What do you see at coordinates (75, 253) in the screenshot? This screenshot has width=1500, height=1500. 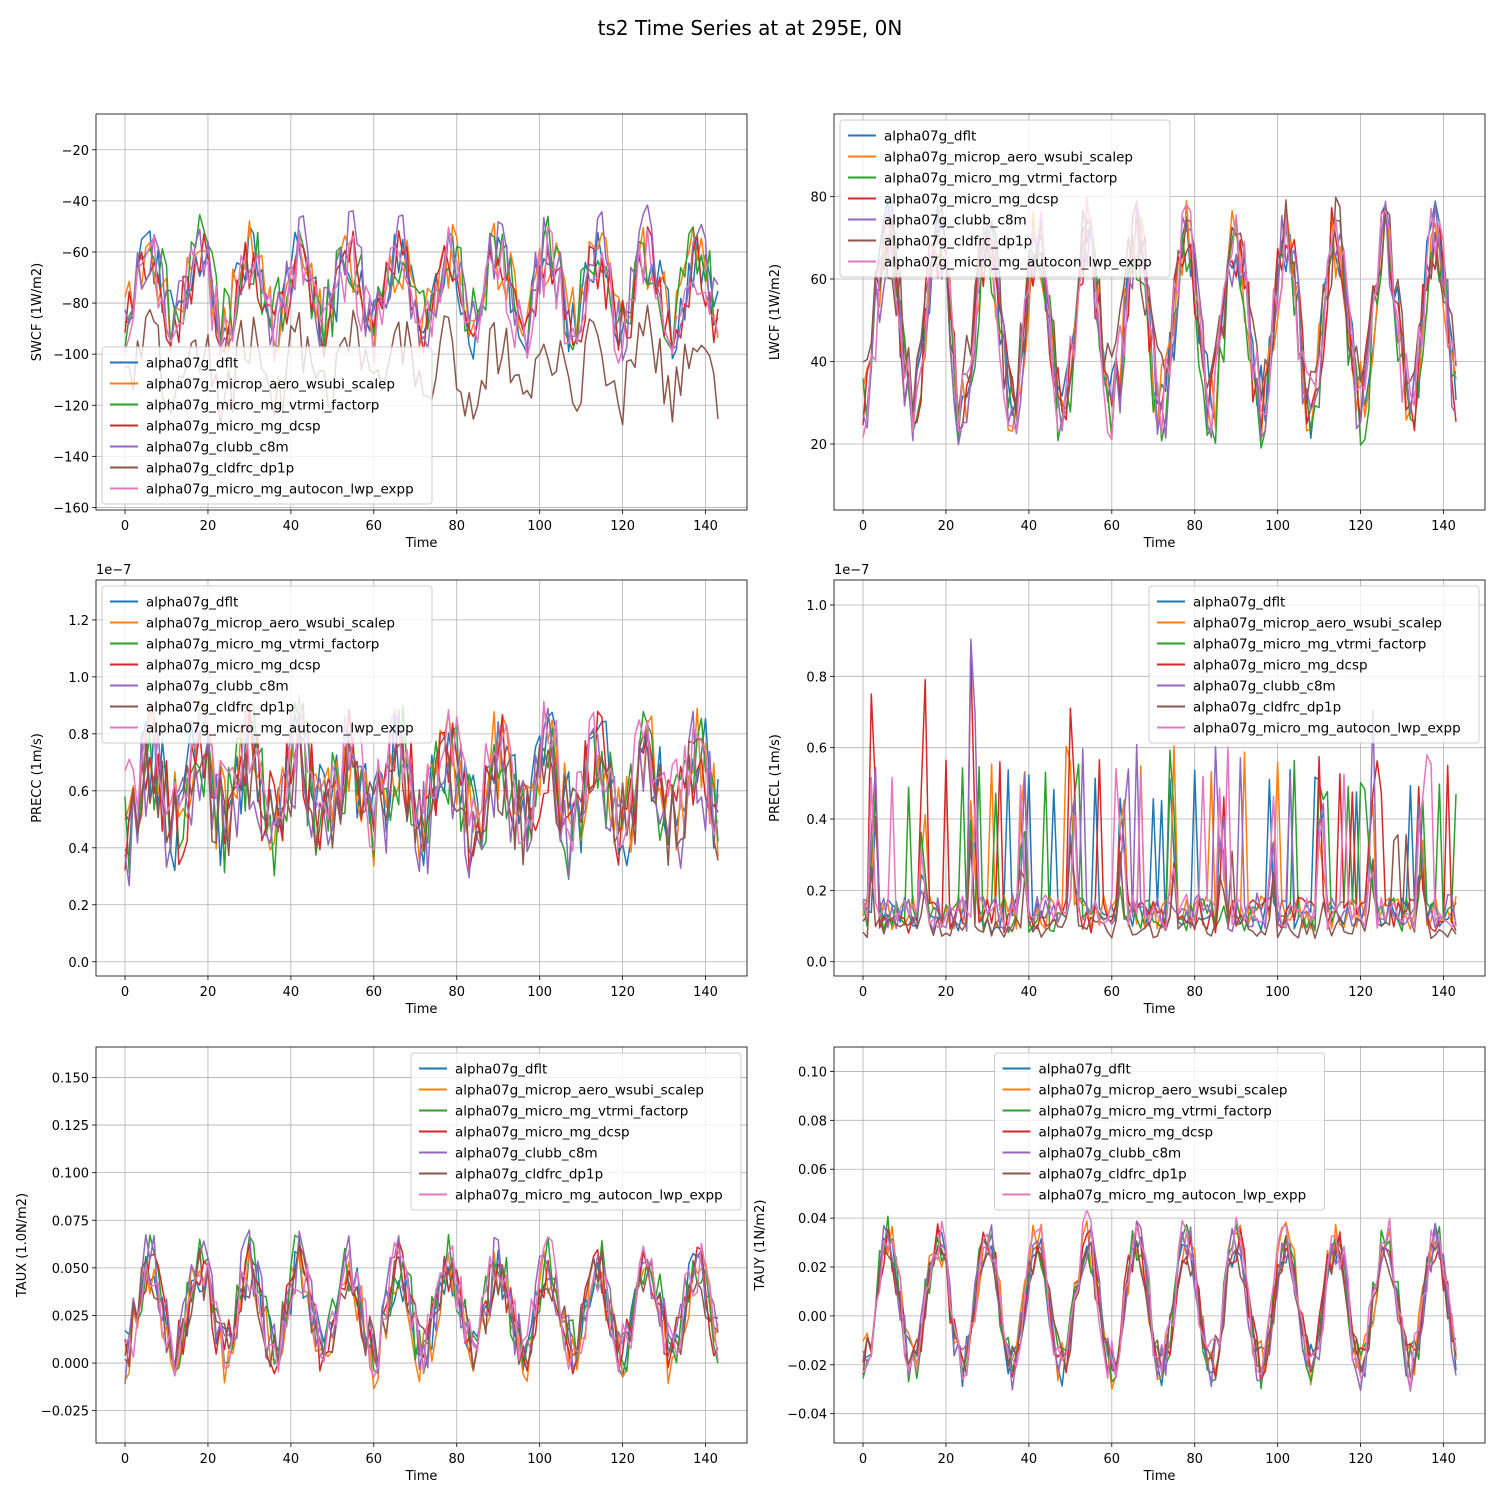 I see `y-tick-label: −60` at bounding box center [75, 253].